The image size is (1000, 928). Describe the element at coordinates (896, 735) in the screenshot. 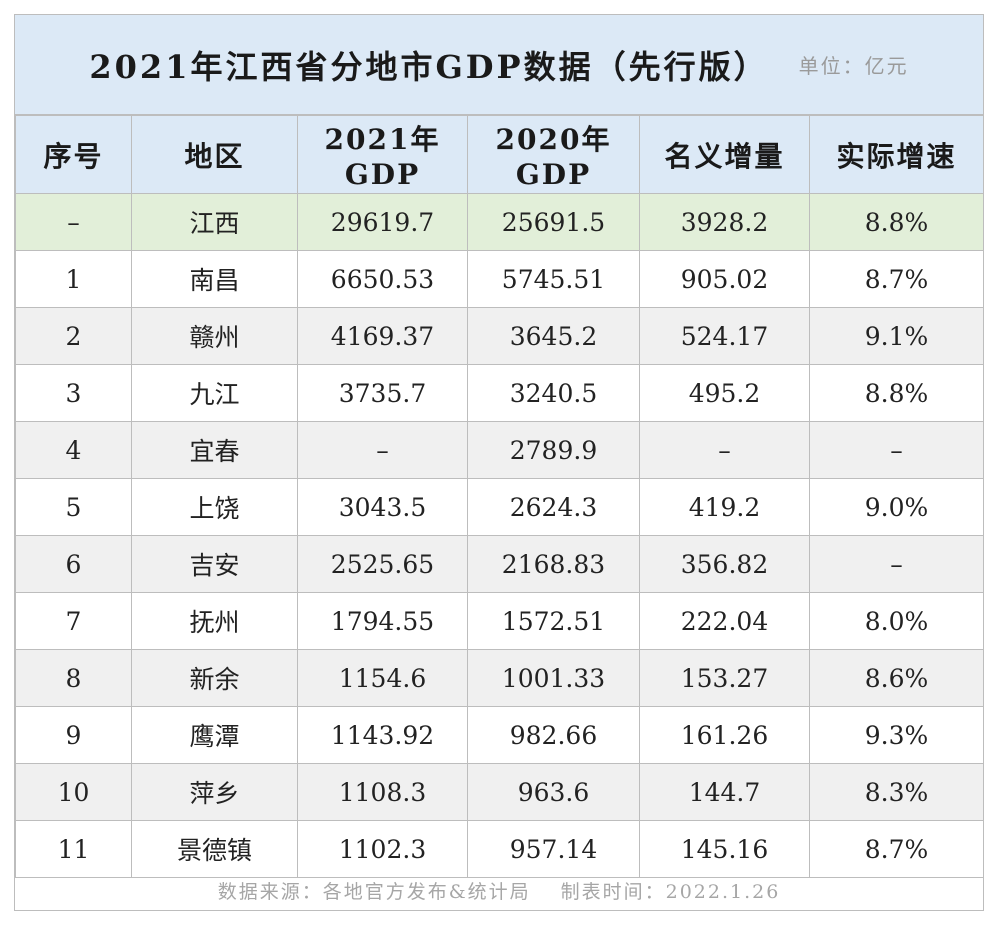

I see `cell-real-growth: 9.3%` at that location.